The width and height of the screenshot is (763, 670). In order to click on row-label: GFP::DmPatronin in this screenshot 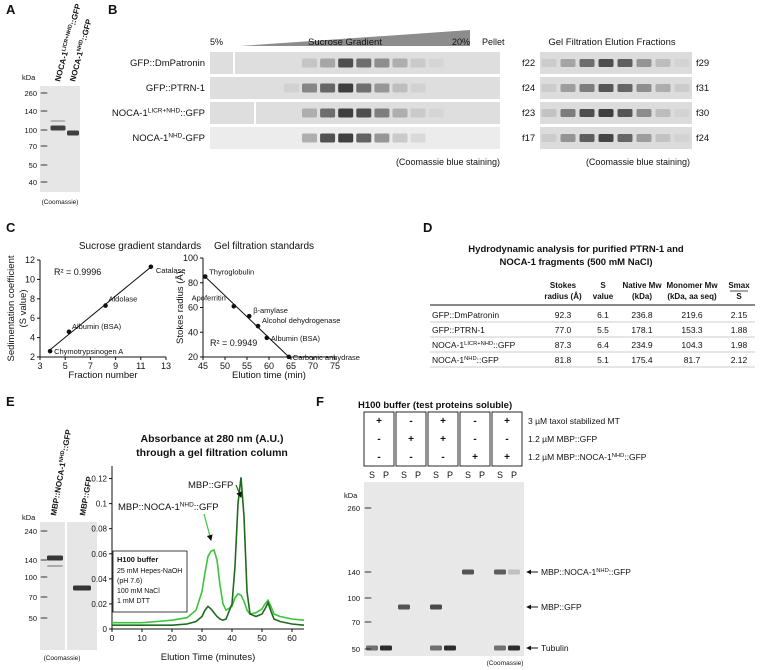, I will do `click(167, 63)`.